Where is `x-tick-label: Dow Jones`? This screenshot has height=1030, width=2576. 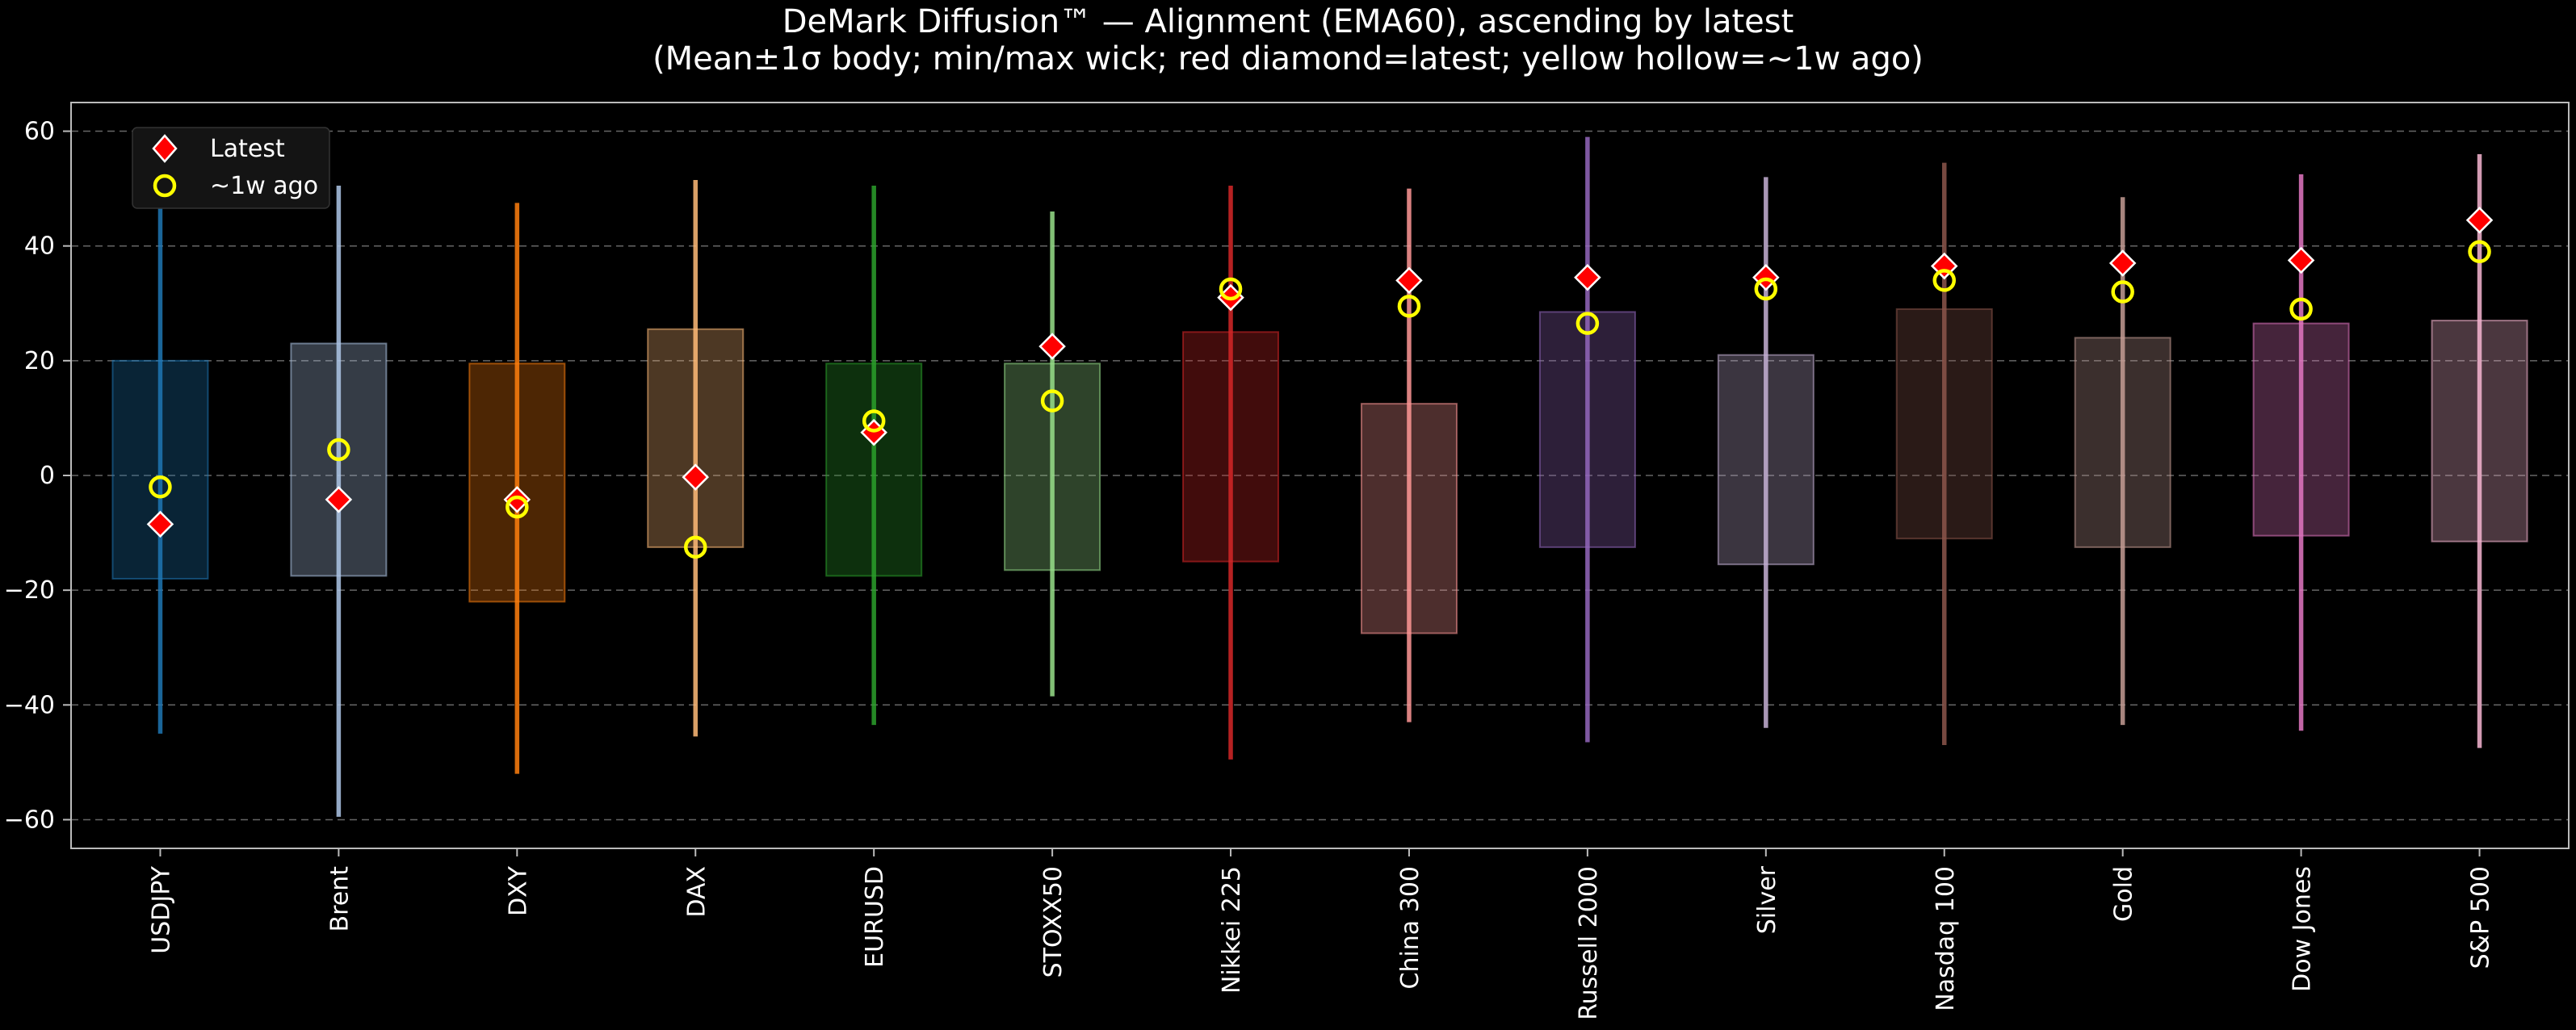 x-tick-label: Dow Jones is located at coordinates (2303, 929).